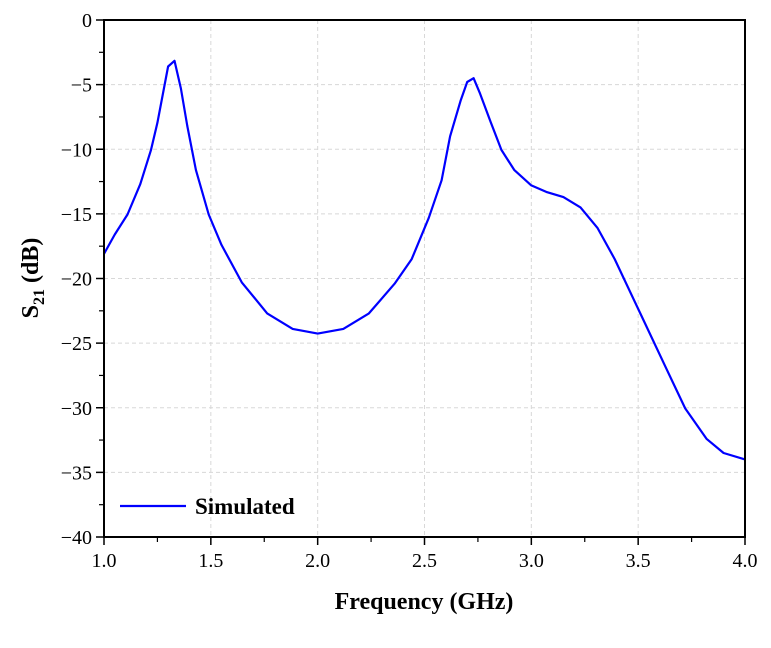  Describe the element at coordinates (76, 280) in the screenshot. I see `y-tick-label: −20` at that location.